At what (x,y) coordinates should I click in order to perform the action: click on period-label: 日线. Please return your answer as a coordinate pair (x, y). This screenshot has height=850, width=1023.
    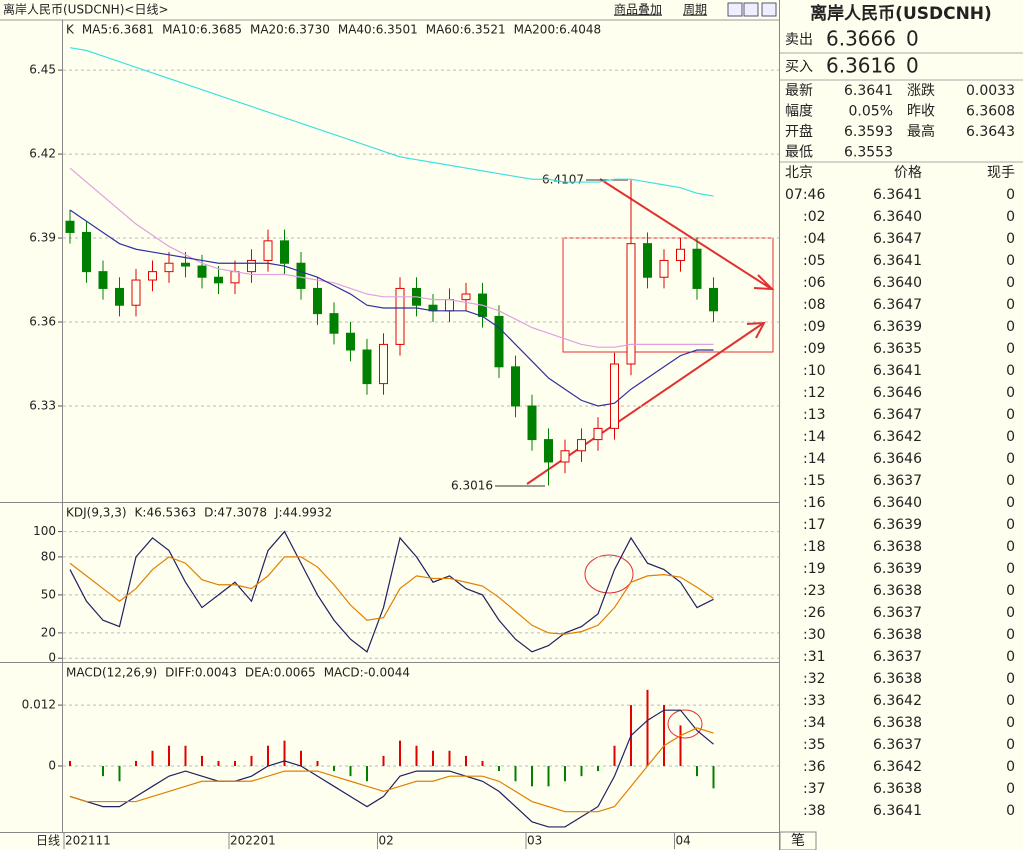
    Looking at the image, I should click on (48, 841).